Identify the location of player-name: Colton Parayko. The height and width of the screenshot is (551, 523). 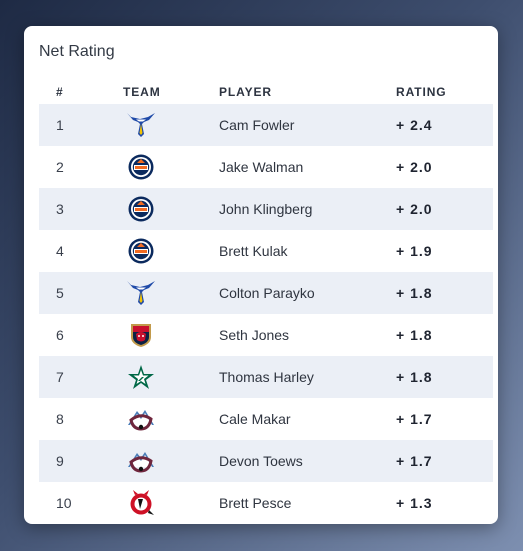
(267, 293).